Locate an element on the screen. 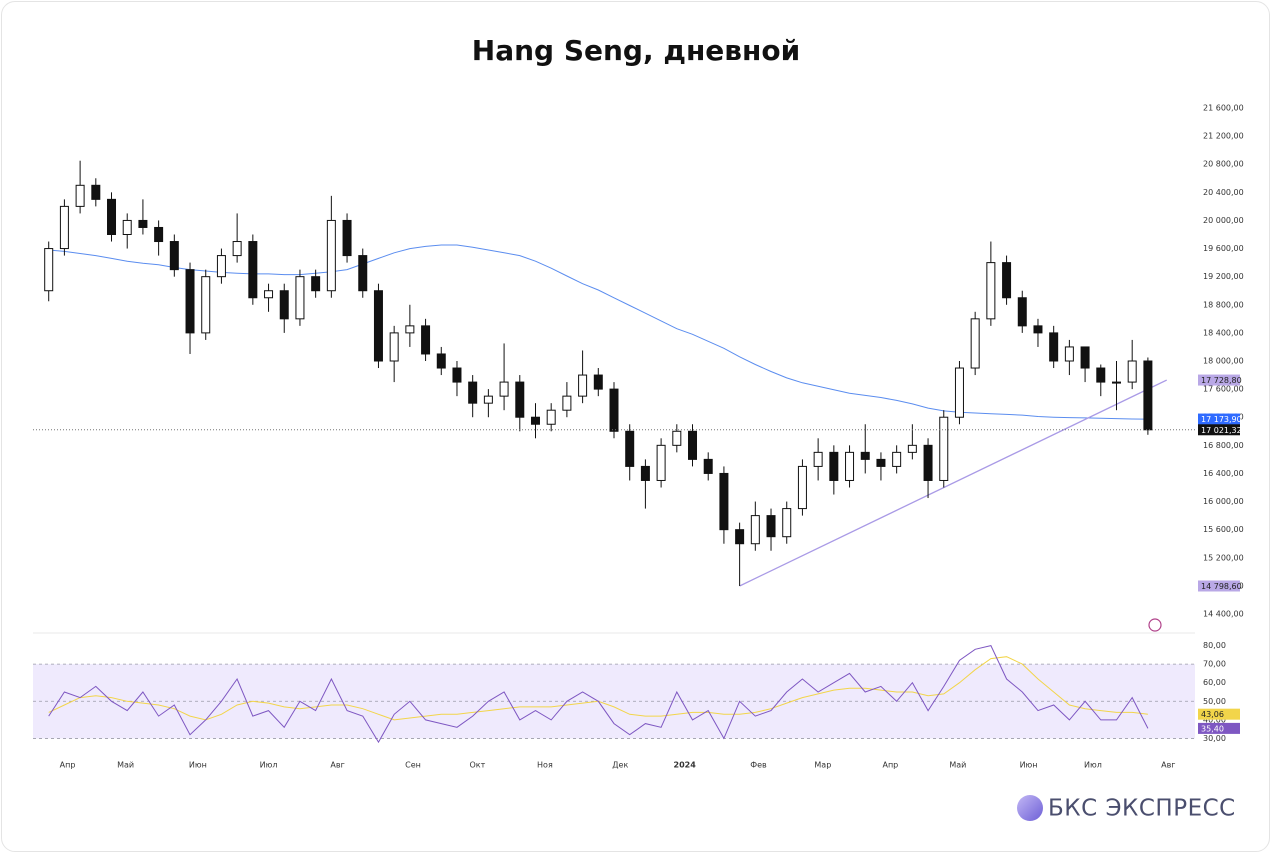 The image size is (1273, 855). y-tick-label: 60,00 is located at coordinates (1214, 682).